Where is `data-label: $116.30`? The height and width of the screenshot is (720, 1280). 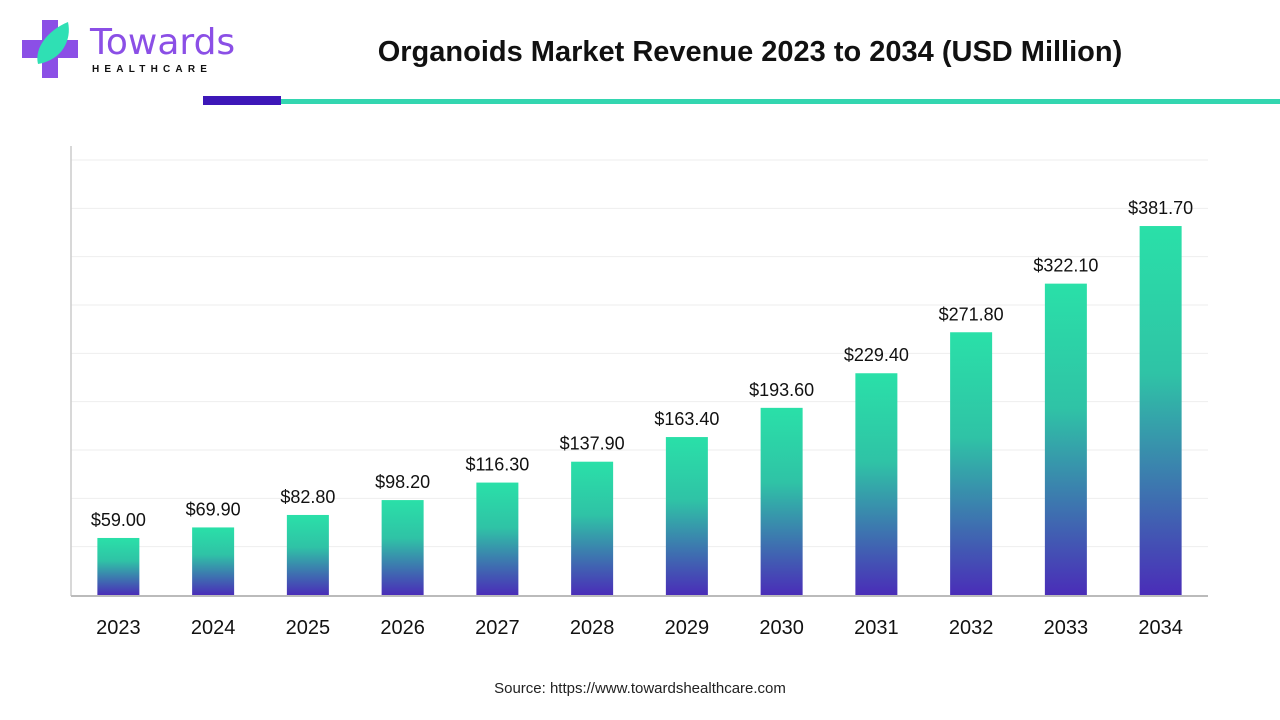 data-label: $116.30 is located at coordinates (498, 465).